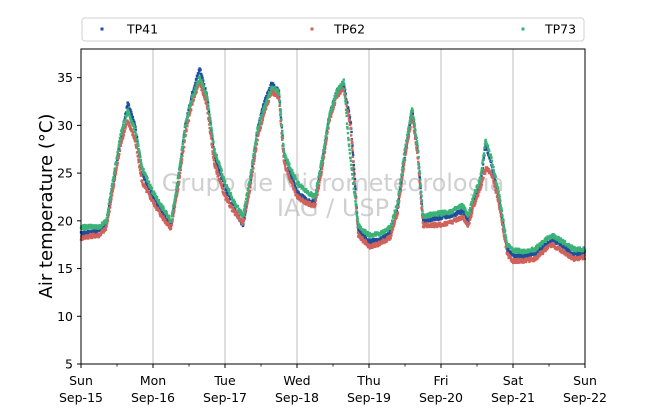 The height and width of the screenshot is (409, 650). I want to click on y-axis-label: Air temperature (°C), so click(46, 206).